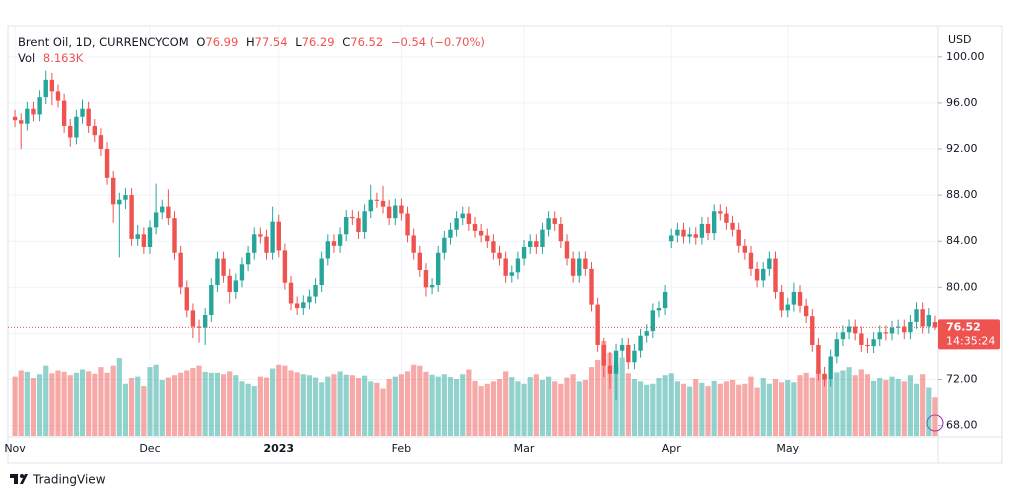  What do you see at coordinates (103, 42) in the screenshot?
I see `symbol: Brent Oil, 1D, CURRENCYCOM` at bounding box center [103, 42].